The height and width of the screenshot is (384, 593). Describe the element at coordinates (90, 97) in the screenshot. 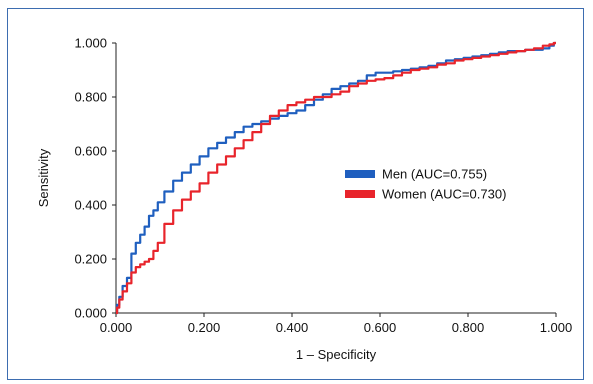

I see `y-tick-label: 0.800` at that location.